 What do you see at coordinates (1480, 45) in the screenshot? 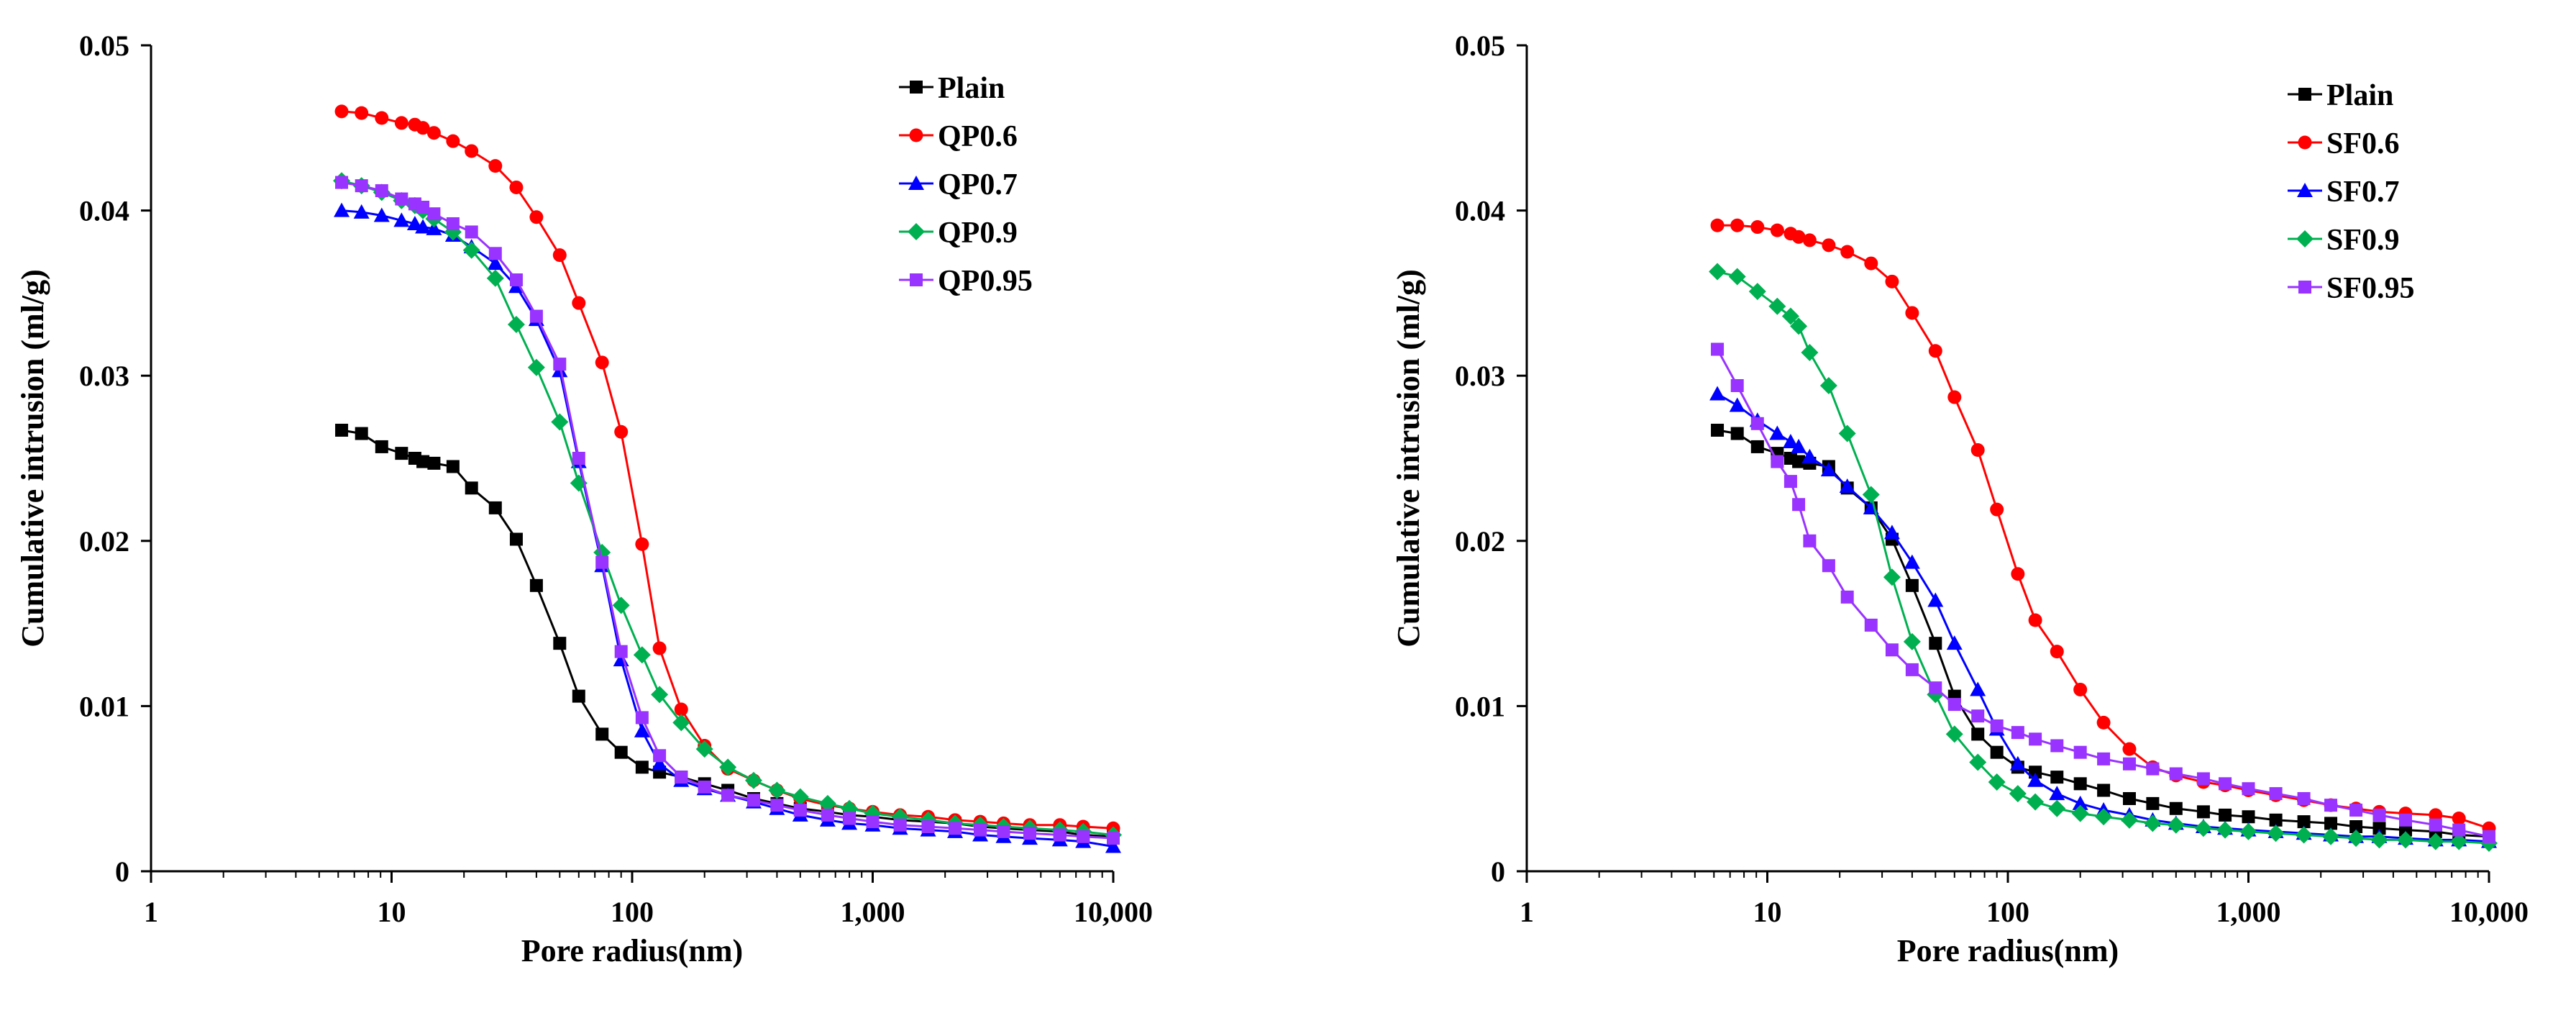
I see `y-tick-label: 0.05` at bounding box center [1480, 45].